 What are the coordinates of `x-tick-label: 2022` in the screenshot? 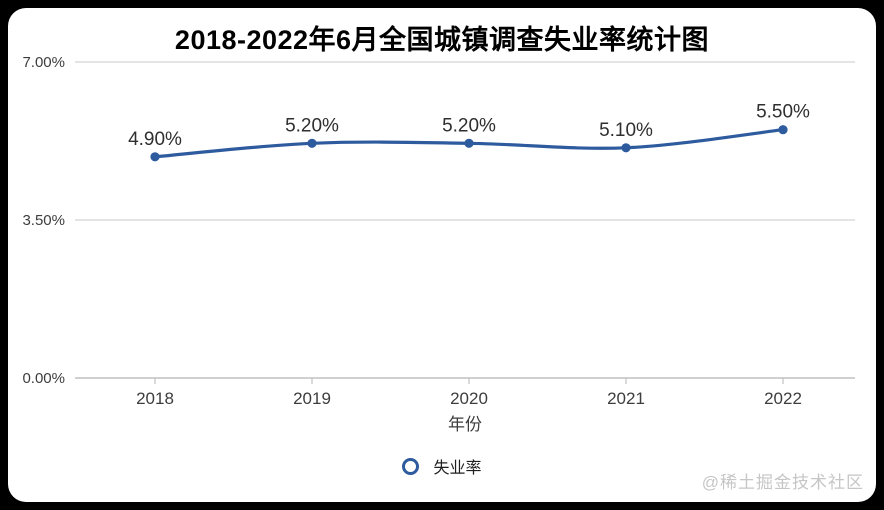 It's located at (783, 398).